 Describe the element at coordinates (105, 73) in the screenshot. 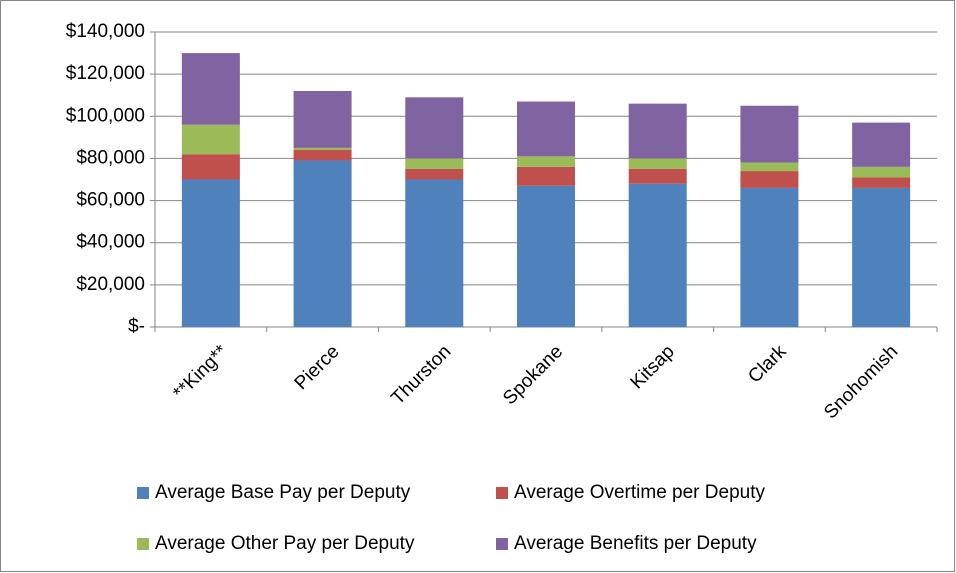

I see `y-tick-label: $120,000` at that location.